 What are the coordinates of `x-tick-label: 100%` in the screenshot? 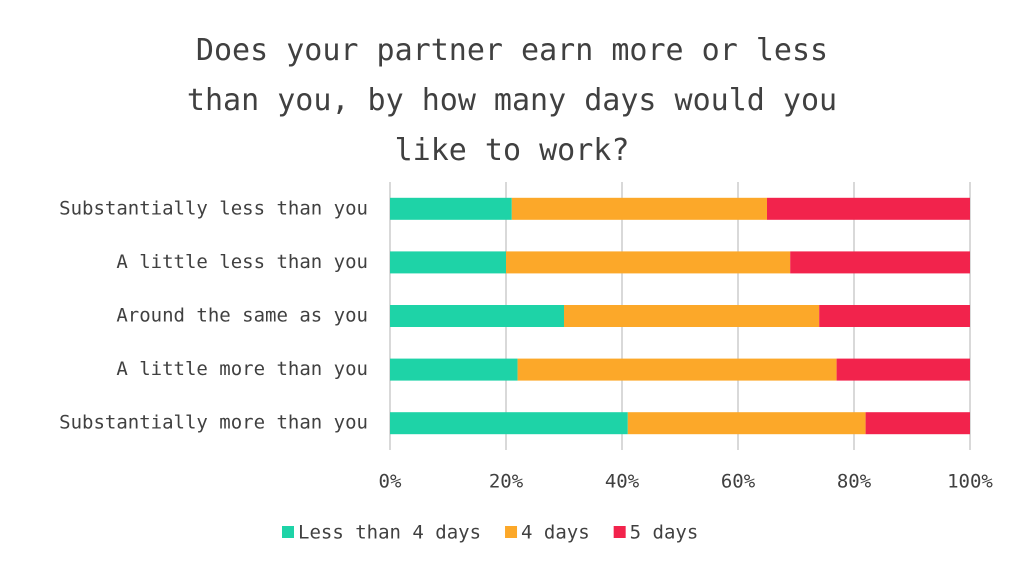 It's located at (970, 482).